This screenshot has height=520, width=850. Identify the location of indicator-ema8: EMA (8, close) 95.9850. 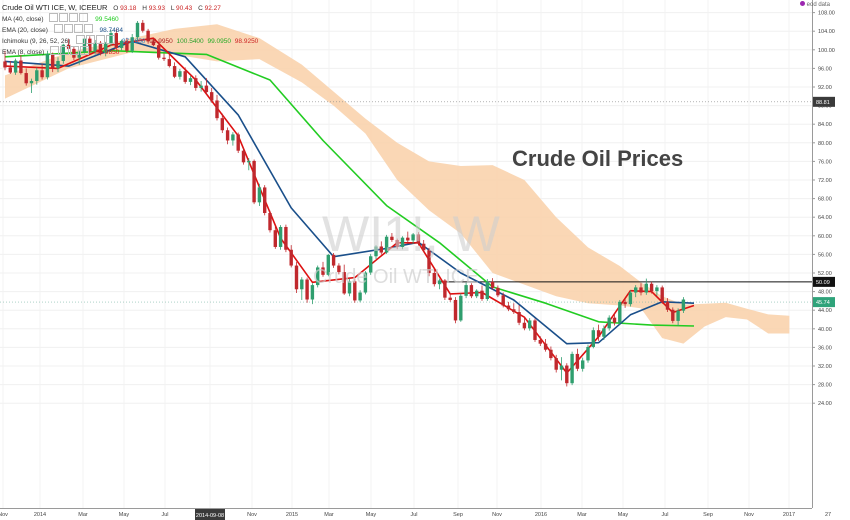
(132, 51).